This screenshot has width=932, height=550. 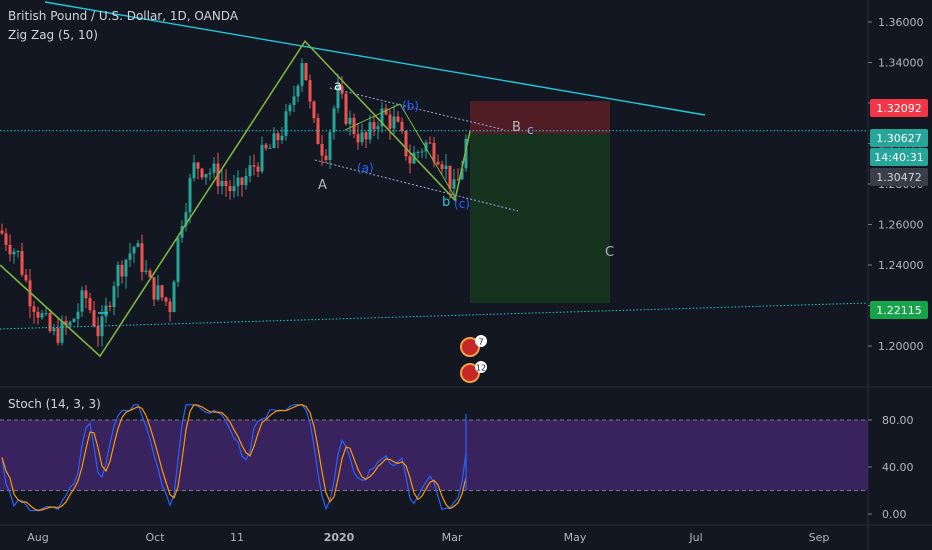 What do you see at coordinates (234, 458) in the screenshot?
I see `stoch-k-line` at bounding box center [234, 458].